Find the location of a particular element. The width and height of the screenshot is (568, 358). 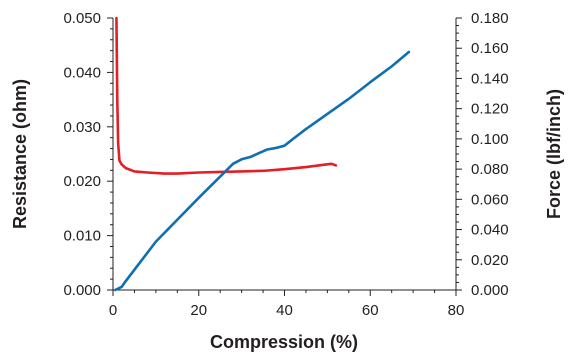

x-tick-label: 20 is located at coordinates (198, 310).